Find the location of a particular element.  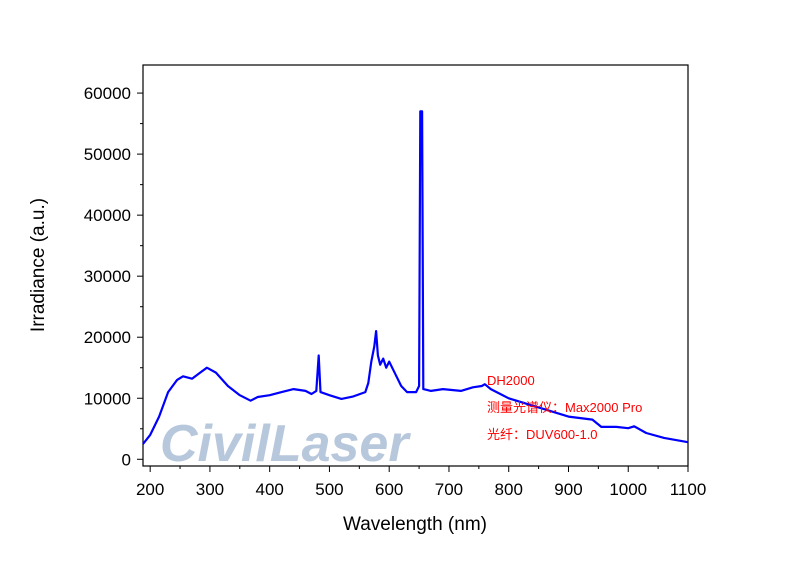

y-tick-label: 50000 is located at coordinates (107, 154).